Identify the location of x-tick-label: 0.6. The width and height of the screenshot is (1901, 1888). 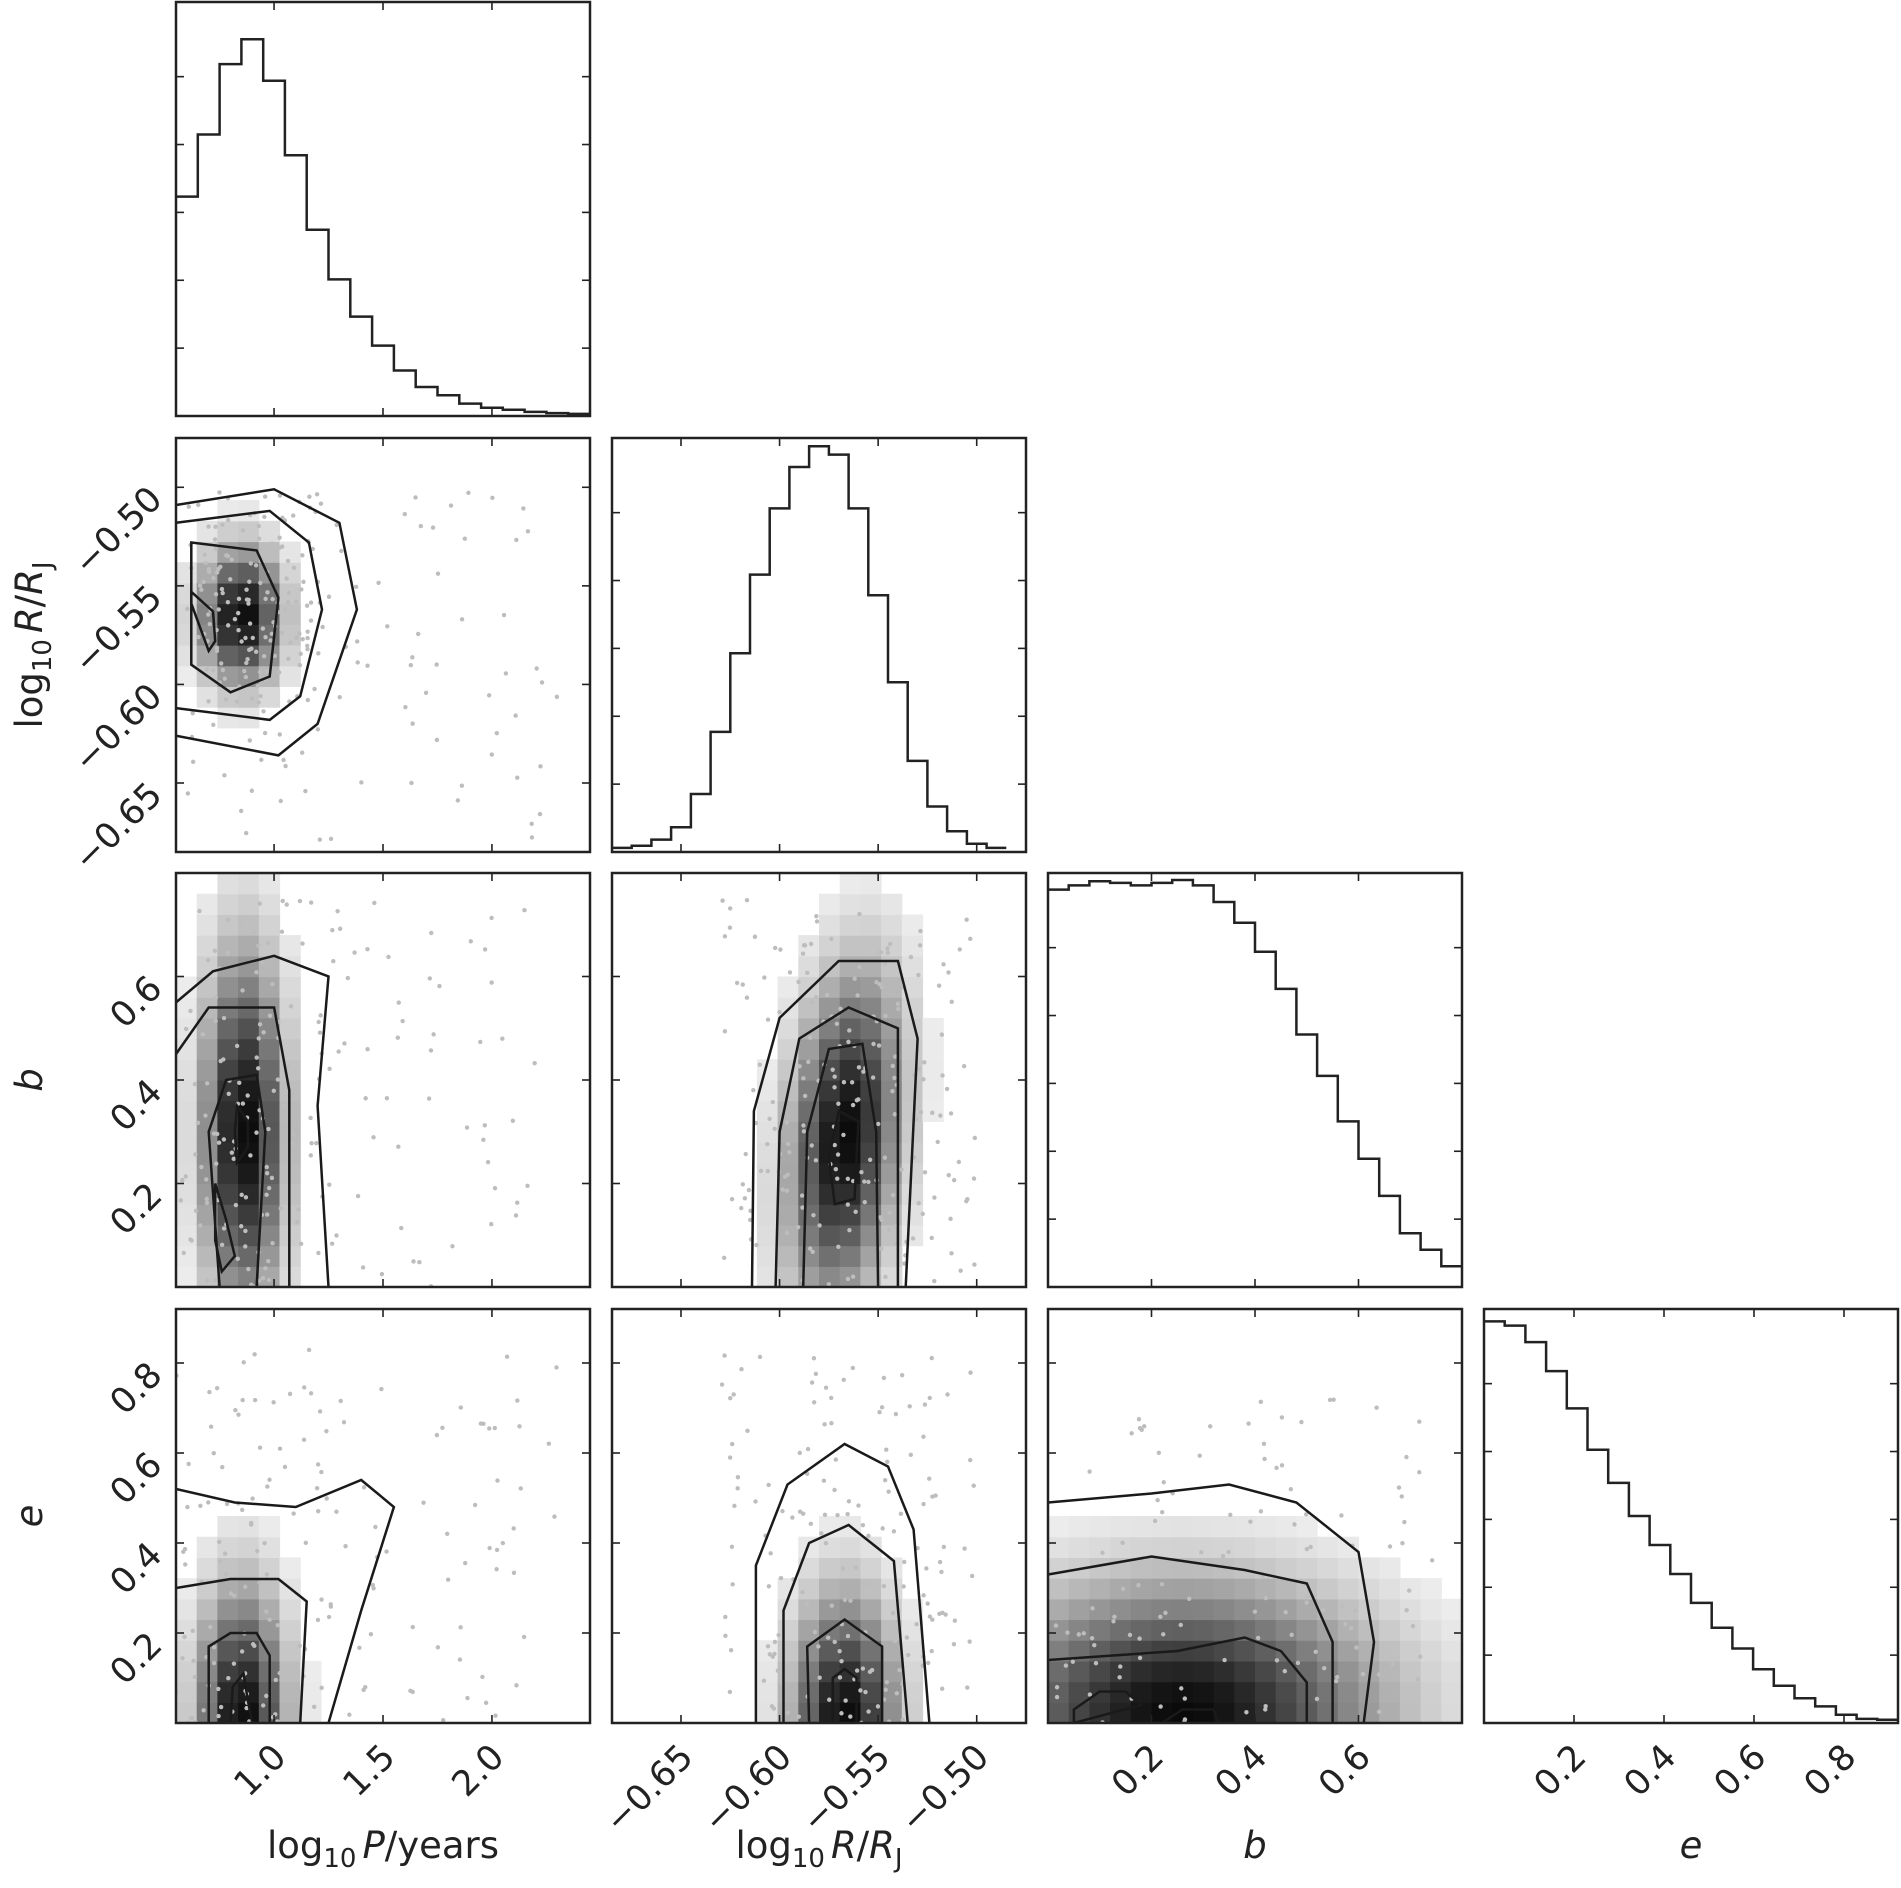
(1741, 1771).